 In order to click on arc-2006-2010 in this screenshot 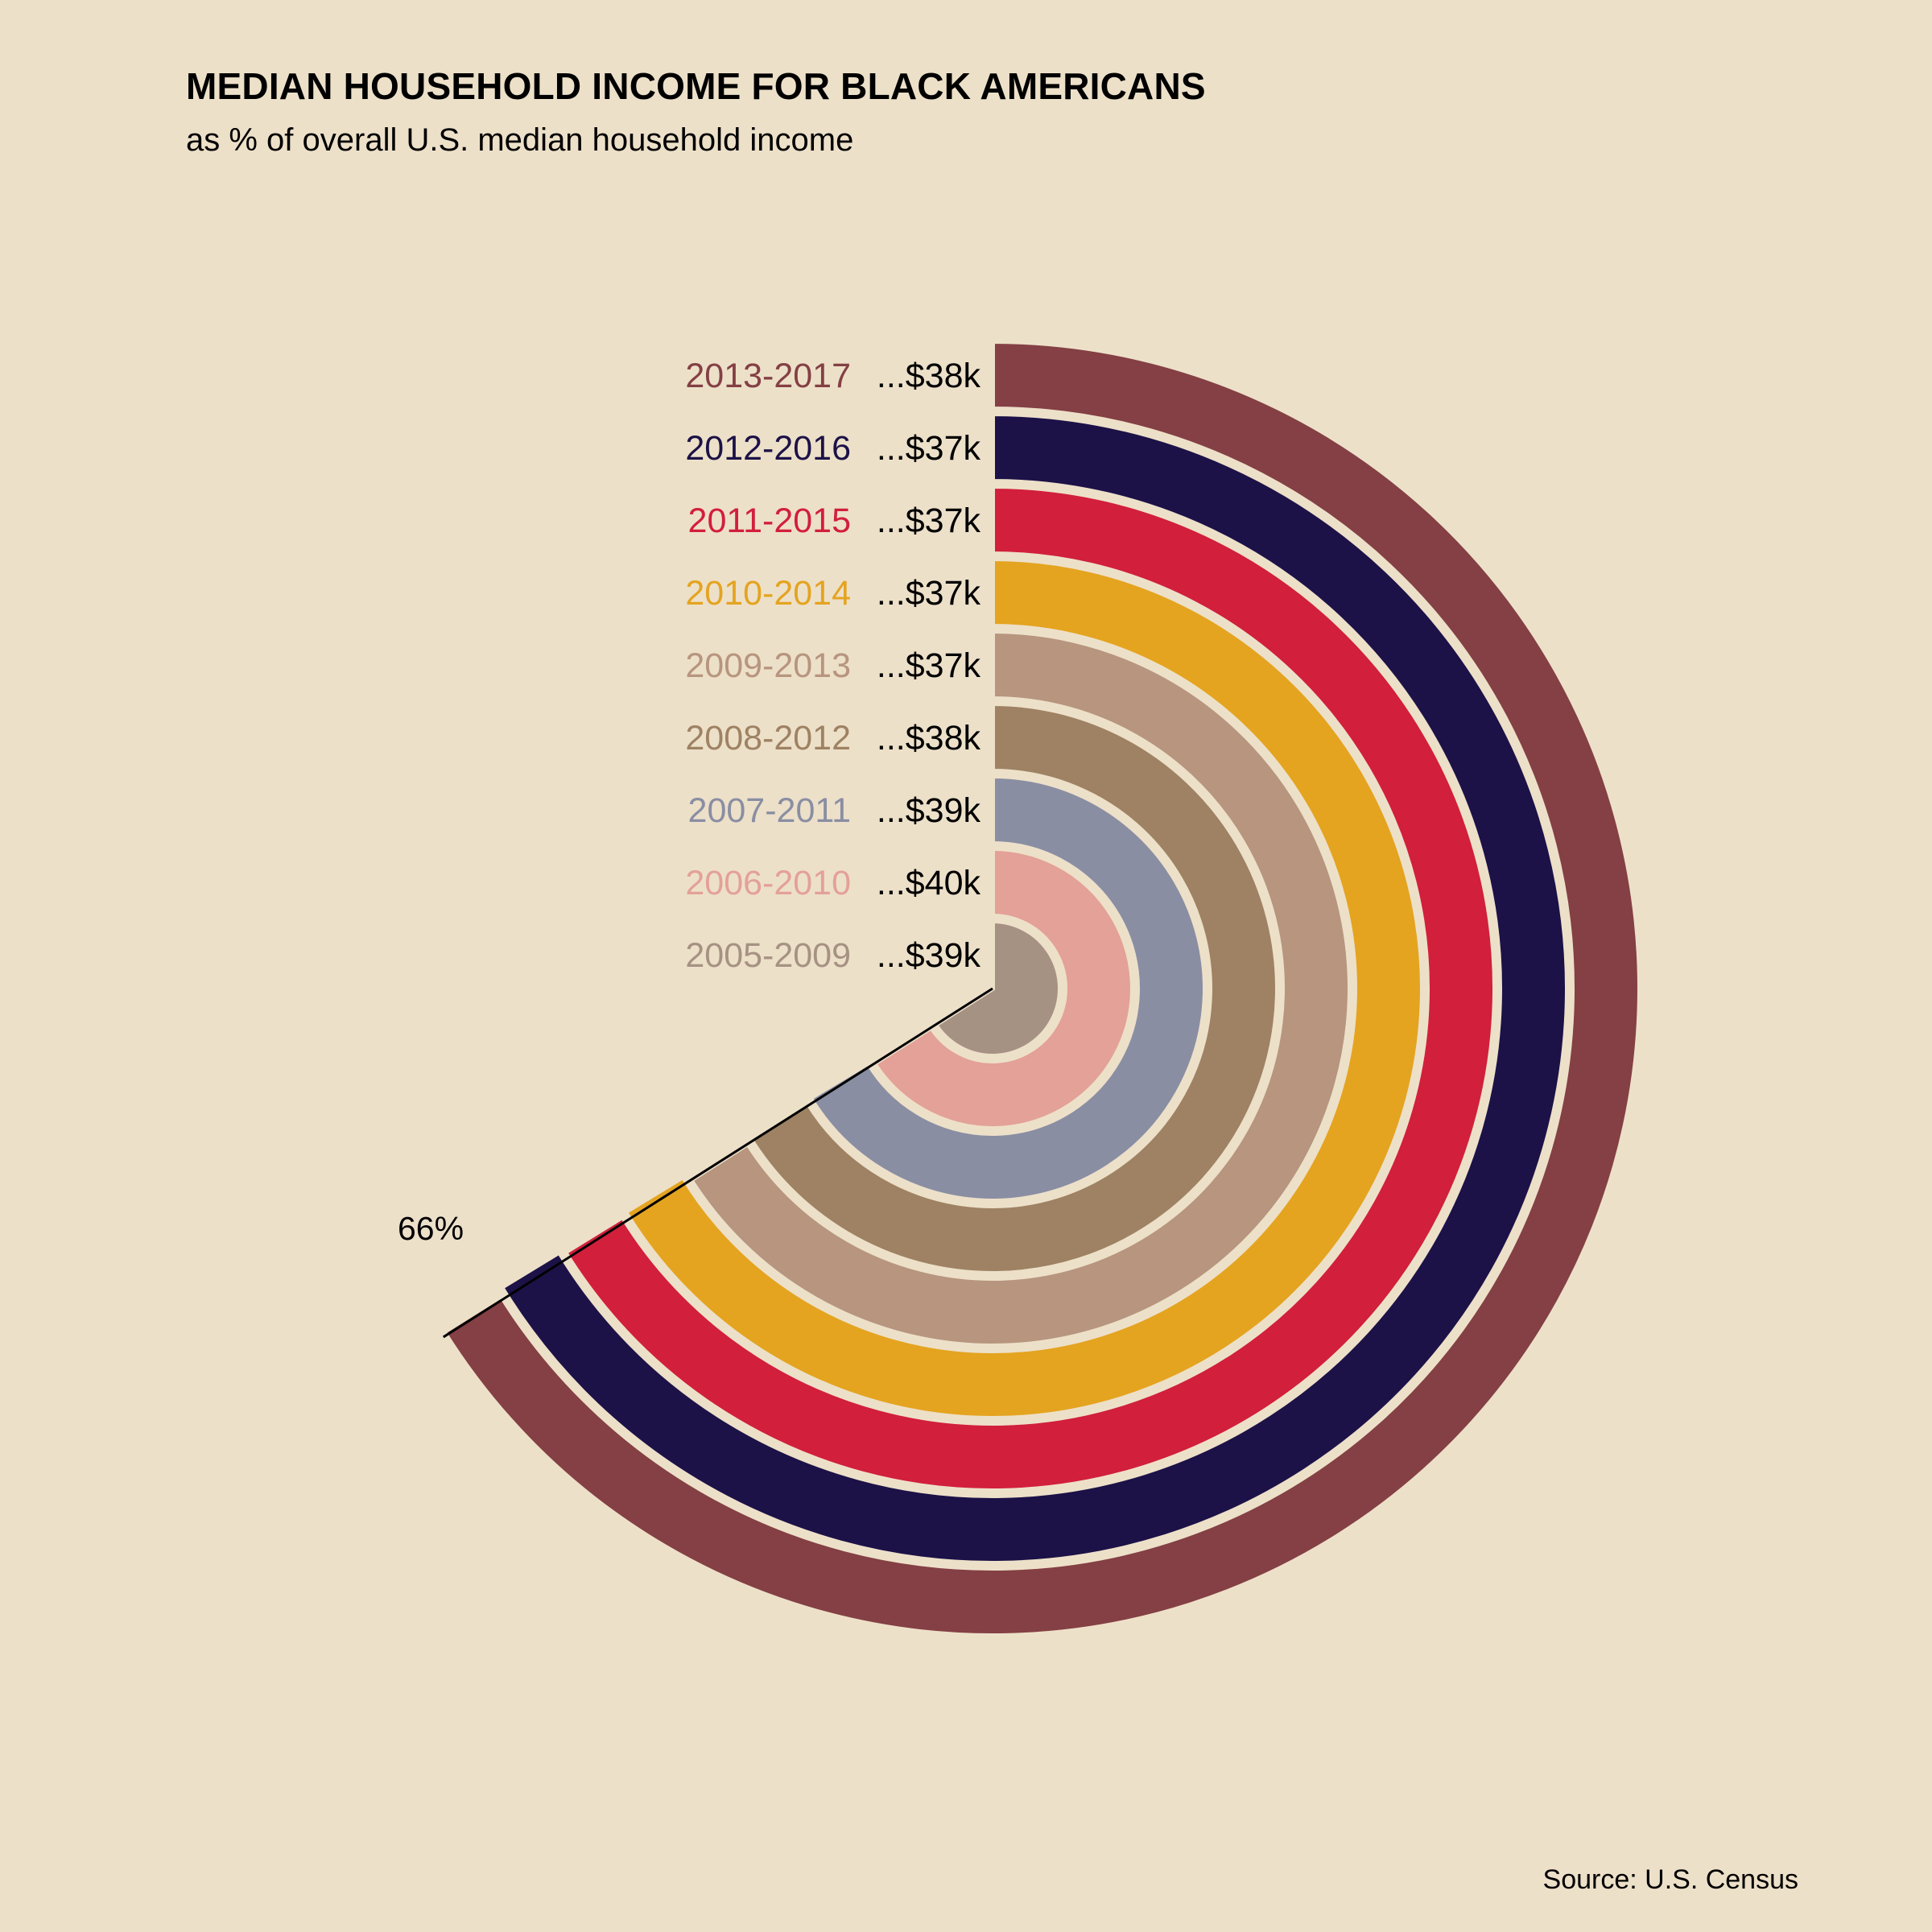, I will do `click(1003, 988)`.